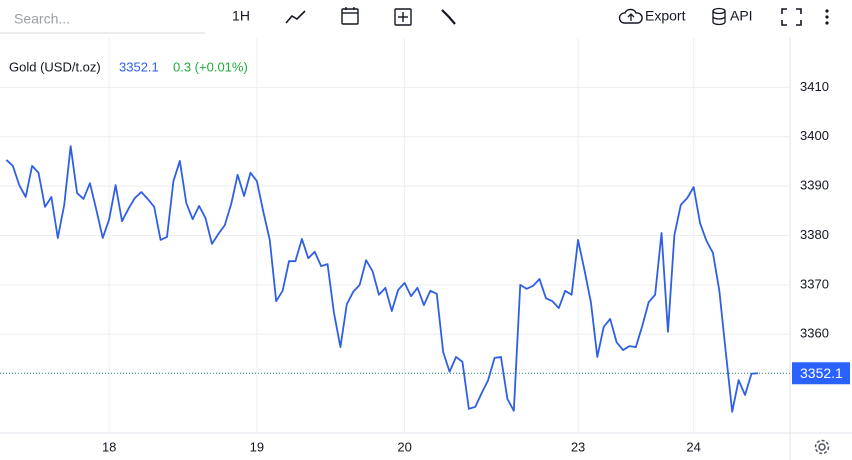 The width and height of the screenshot is (852, 460). I want to click on settings-icon, so click(822, 447).